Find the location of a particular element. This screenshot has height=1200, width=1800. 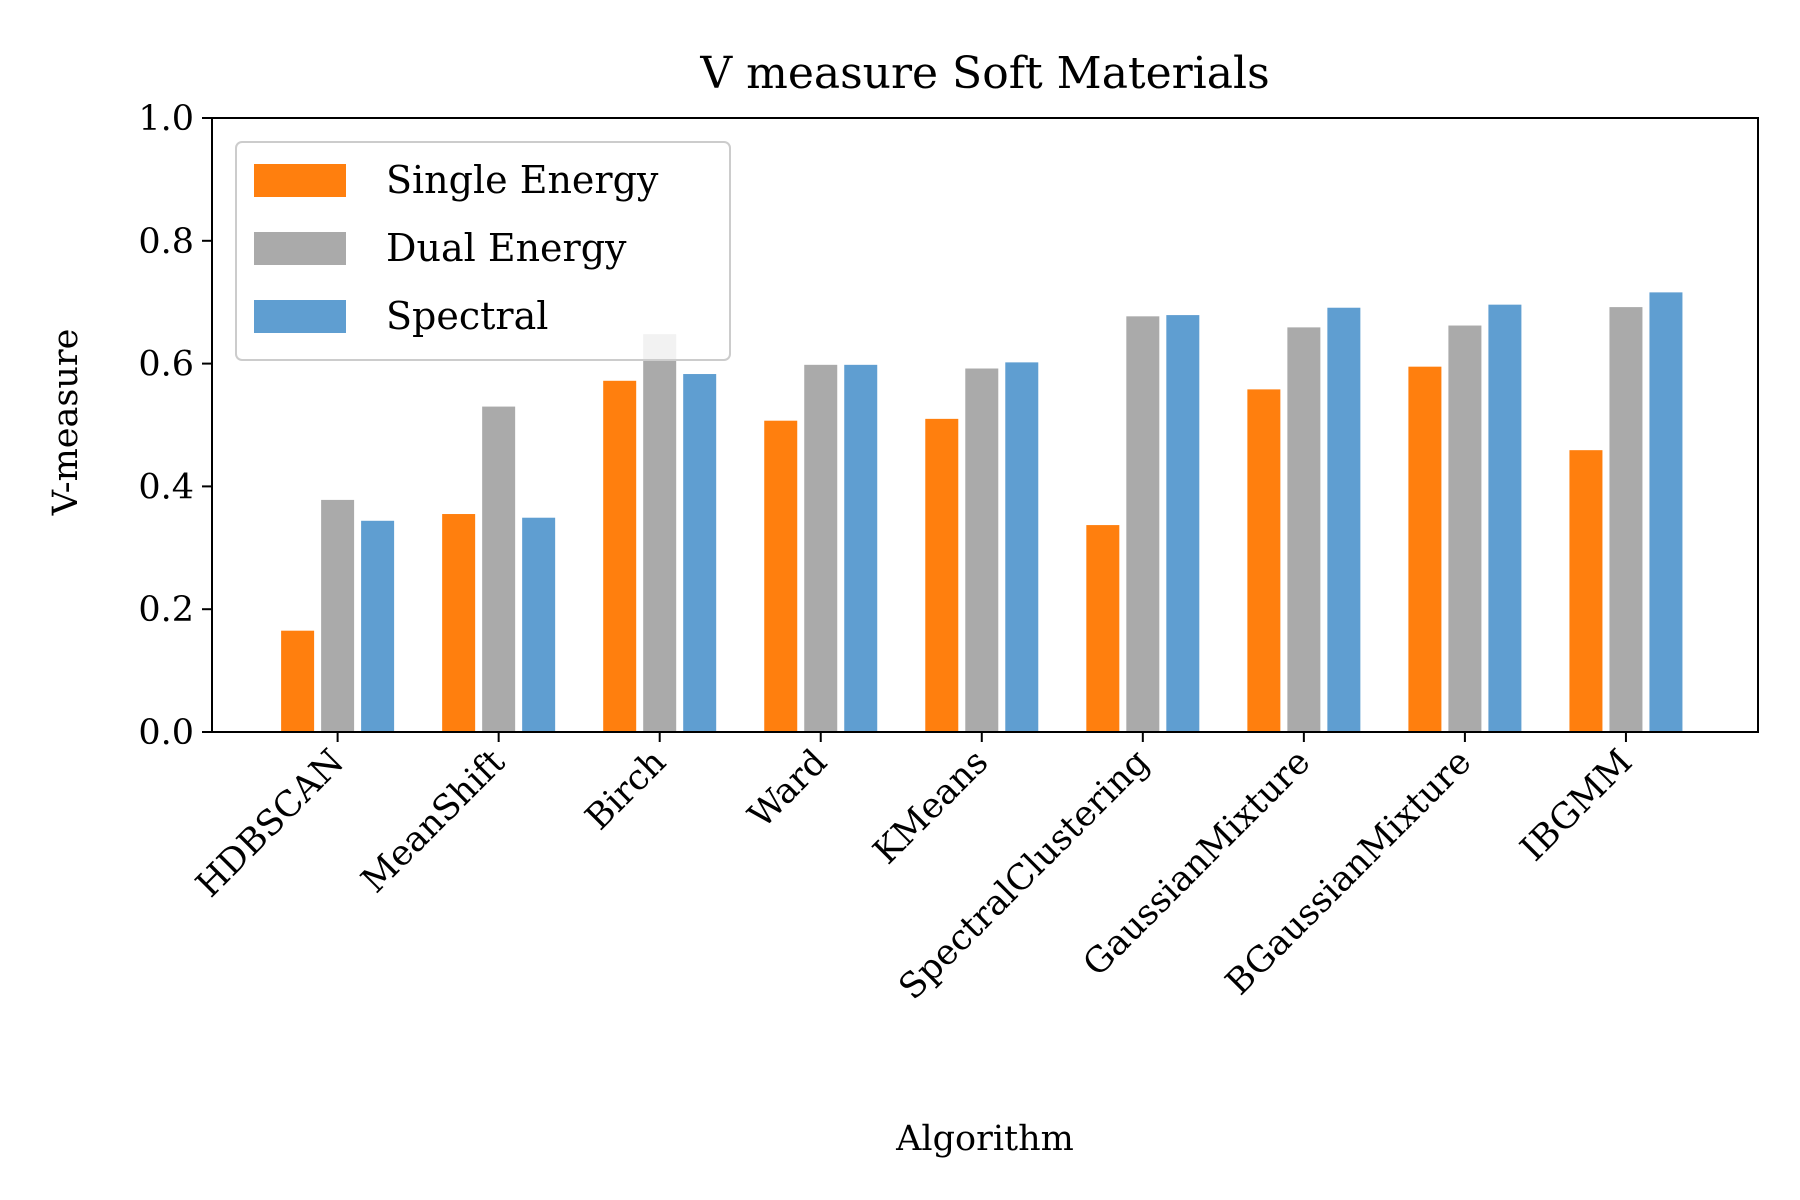

bar-single-energy-ward is located at coordinates (781, 576).